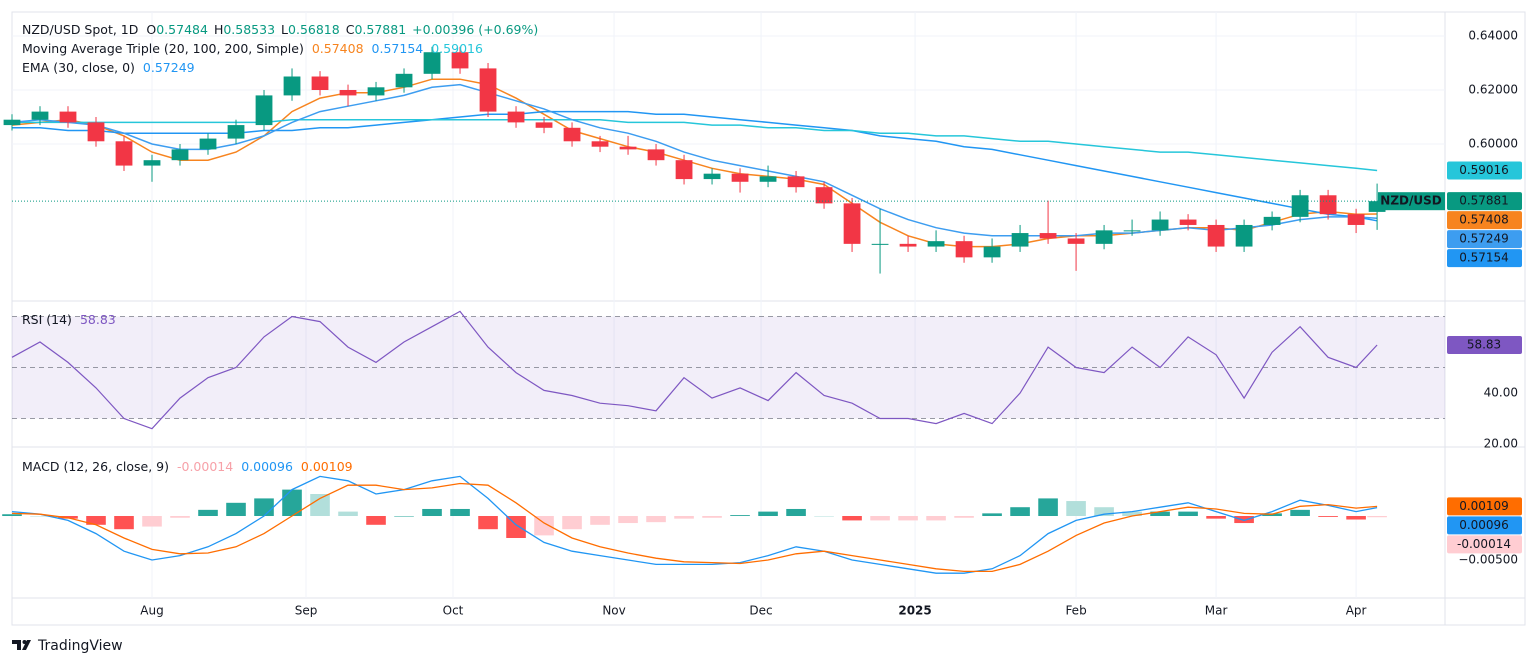 This screenshot has height=666, width=1536. I want to click on moving-average, so click(695, 166).